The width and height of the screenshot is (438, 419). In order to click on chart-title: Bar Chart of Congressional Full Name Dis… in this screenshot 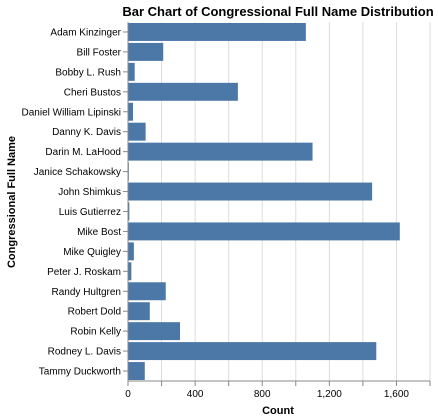, I will do `click(277, 11)`.